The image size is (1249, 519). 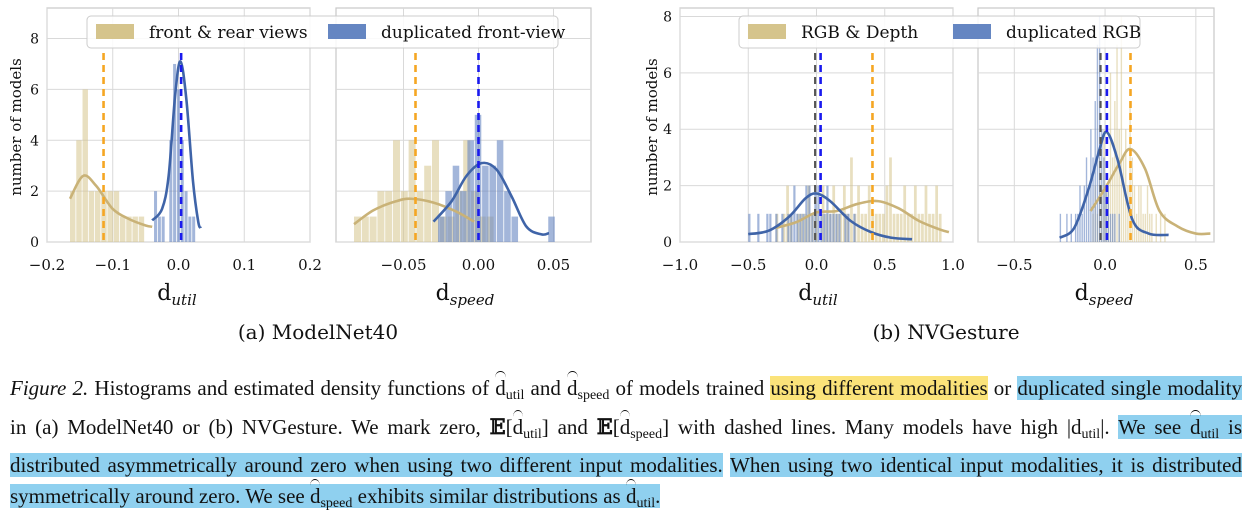 What do you see at coordinates (553, 265) in the screenshot?
I see `x-tick-label: 0.05` at bounding box center [553, 265].